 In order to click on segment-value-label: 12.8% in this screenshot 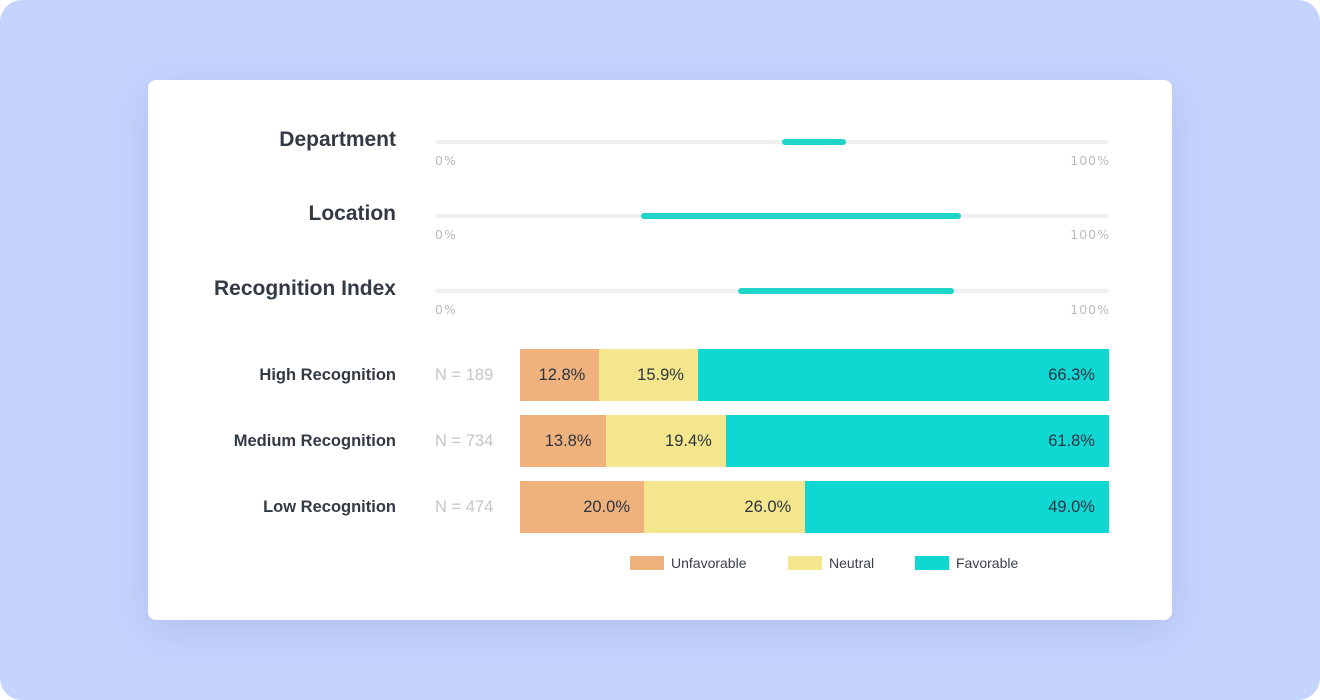, I will do `click(562, 375)`.